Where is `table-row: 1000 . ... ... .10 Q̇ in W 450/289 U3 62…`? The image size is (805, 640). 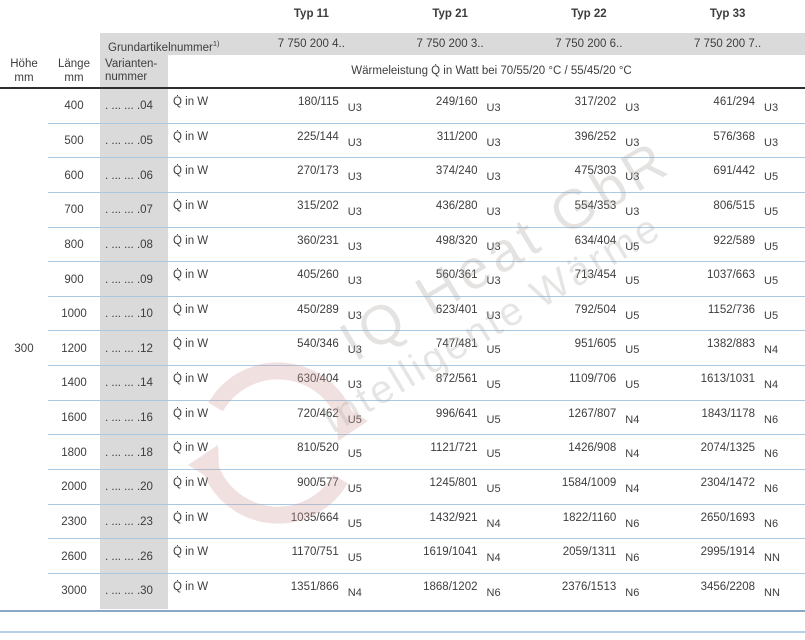
table-row: 1000 . ... ... .10 Q̇ in W 450/289 U3 62… is located at coordinates (402, 314).